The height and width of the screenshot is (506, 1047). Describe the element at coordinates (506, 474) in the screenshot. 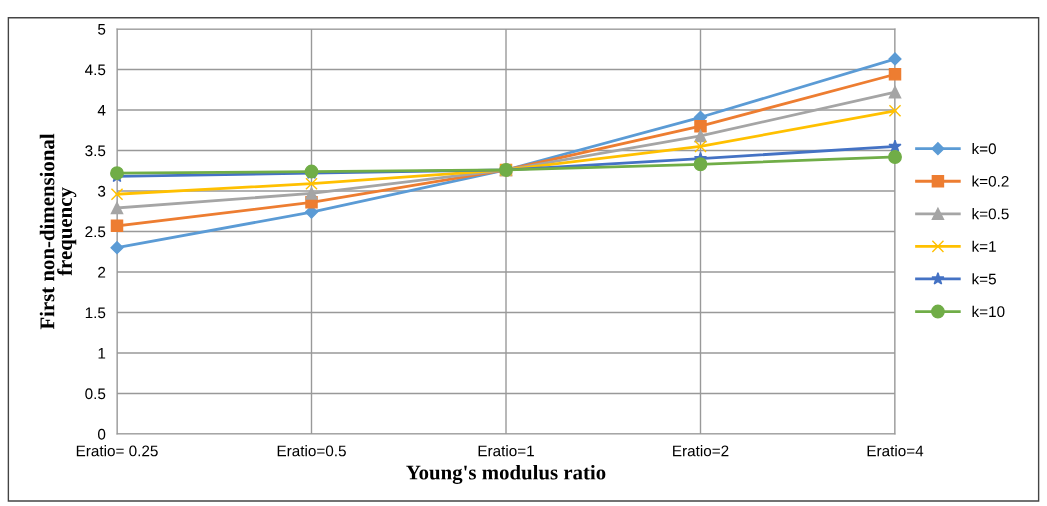

I see `x-axis-title: Young's modulus ratio` at that location.